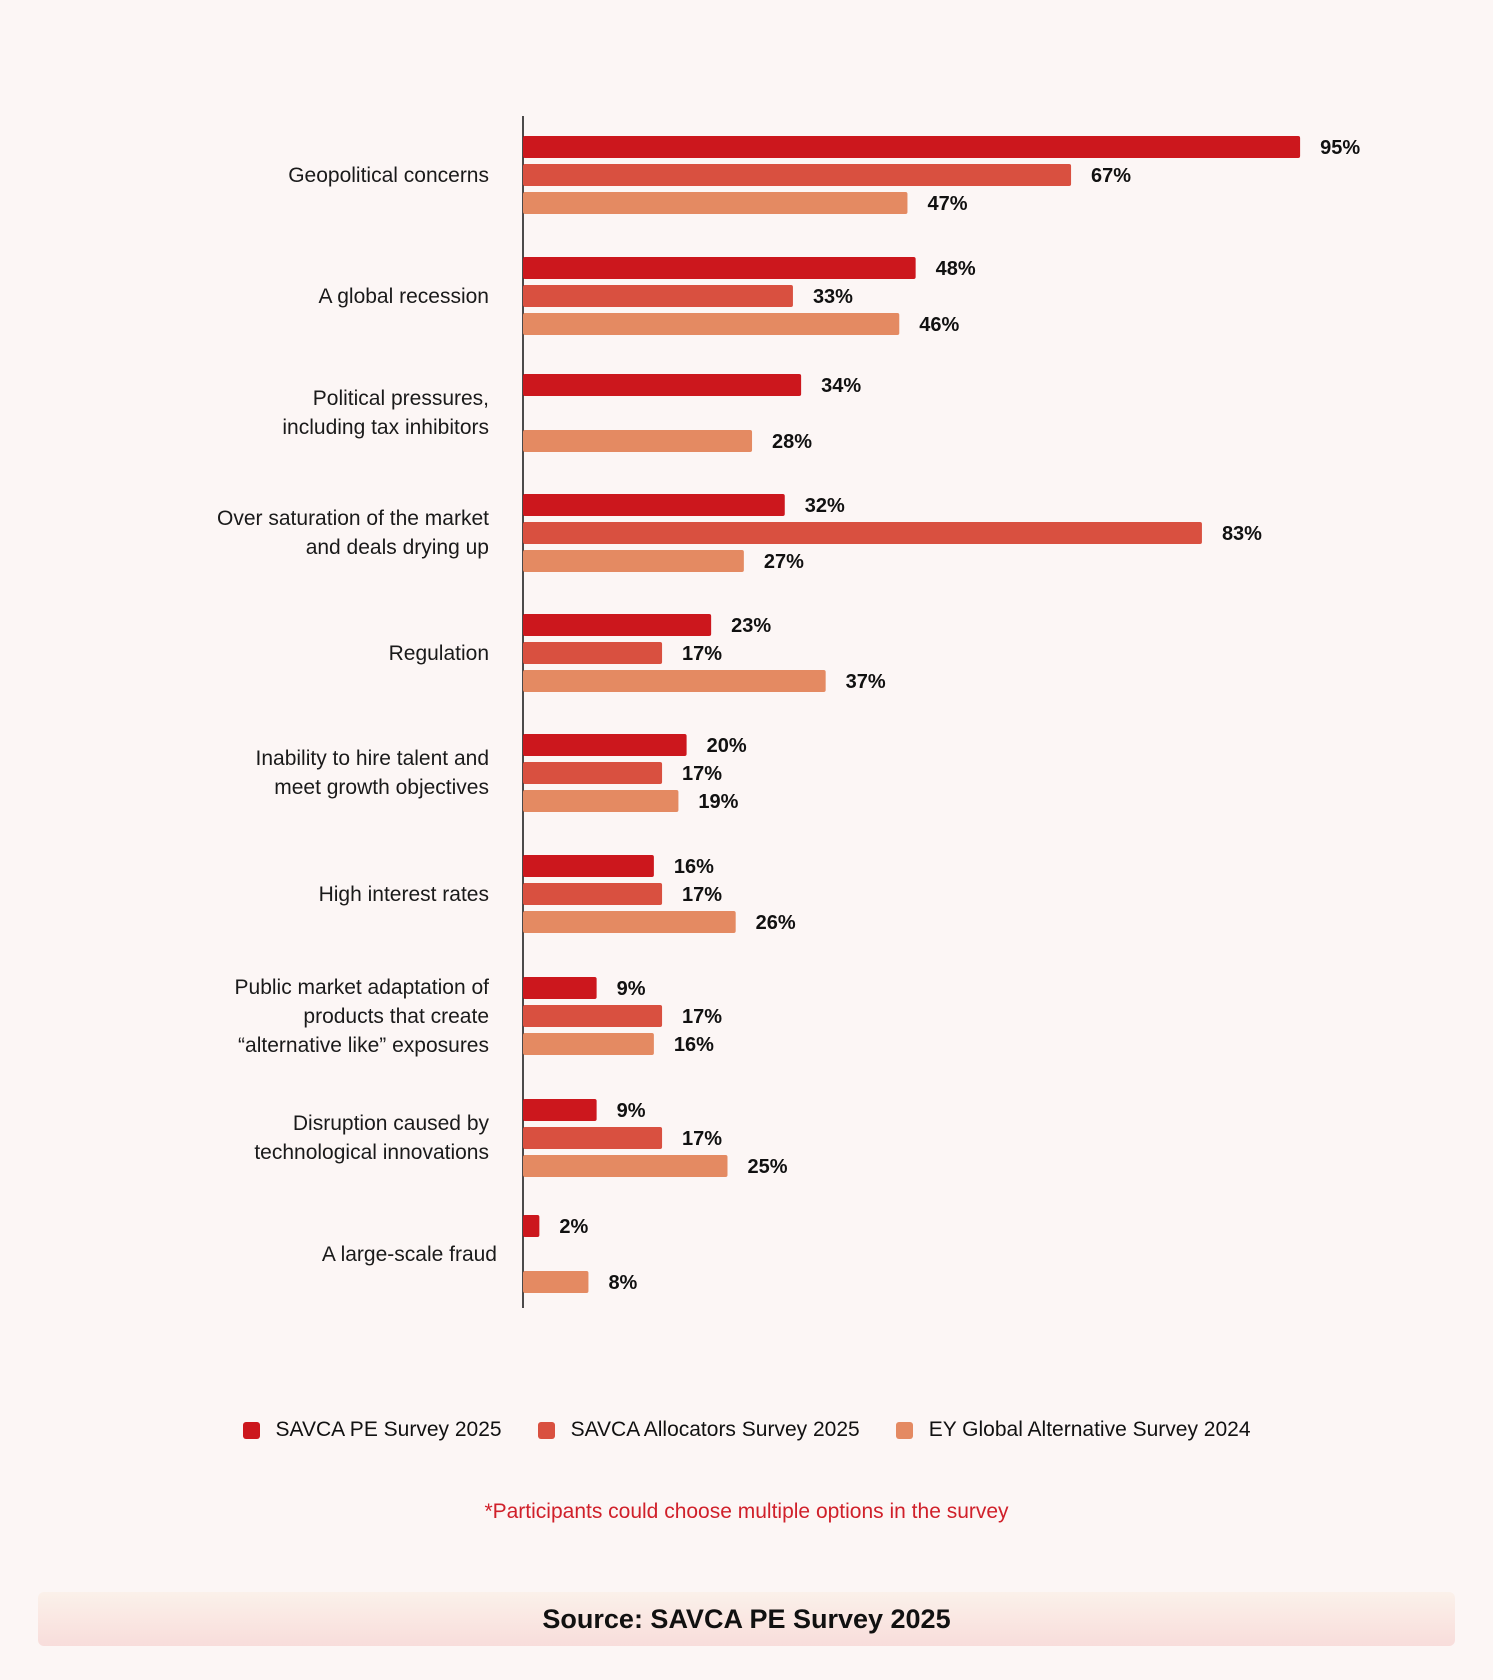  I want to click on data-label: 8%, so click(622, 1283).